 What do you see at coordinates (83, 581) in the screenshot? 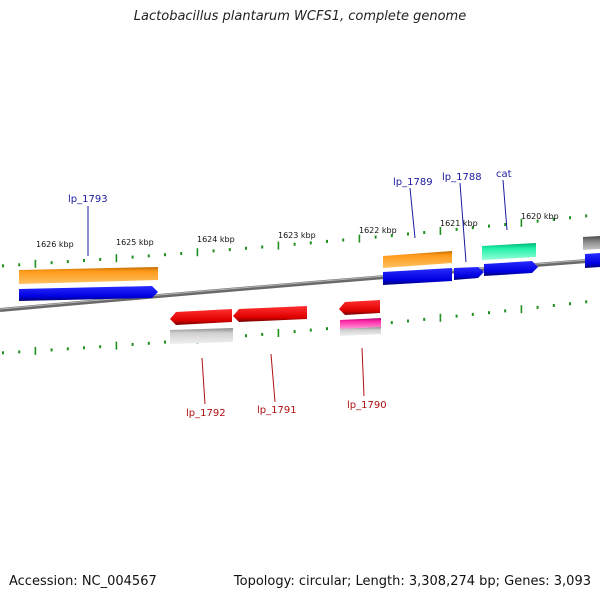
I see `accession-text: Accession: NC_004567` at bounding box center [83, 581].